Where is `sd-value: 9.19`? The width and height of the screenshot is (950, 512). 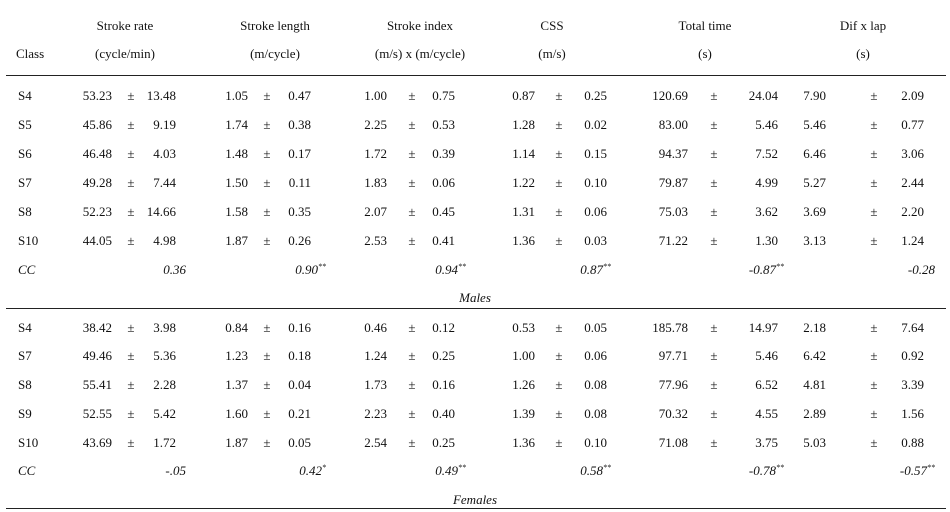 sd-value: 9.19 is located at coordinates (164, 124).